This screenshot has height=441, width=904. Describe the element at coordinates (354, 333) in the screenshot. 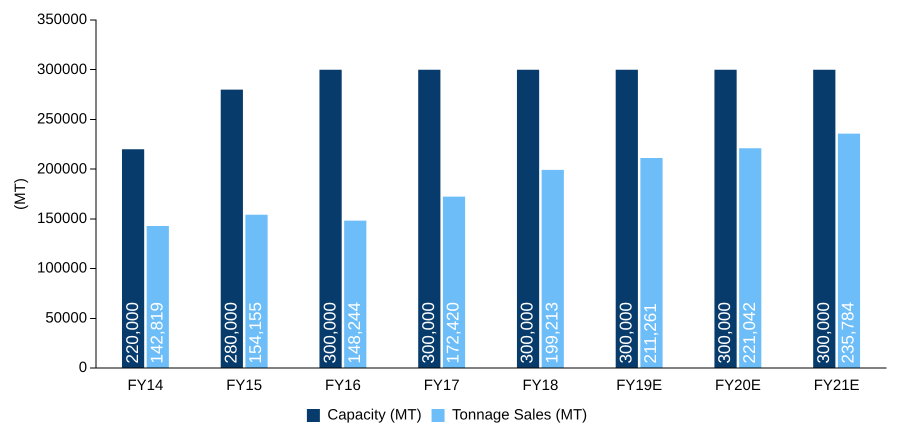

I see `data-label: 148,244` at that location.